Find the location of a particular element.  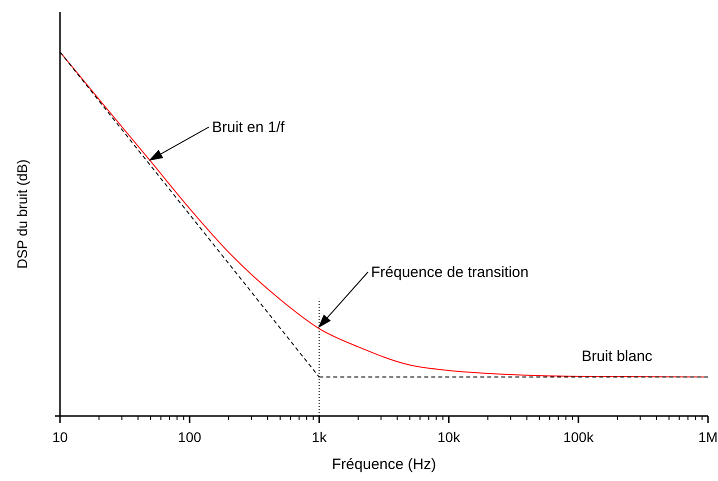

x-axis-title: Fréquence (Hz) is located at coordinates (384, 464).